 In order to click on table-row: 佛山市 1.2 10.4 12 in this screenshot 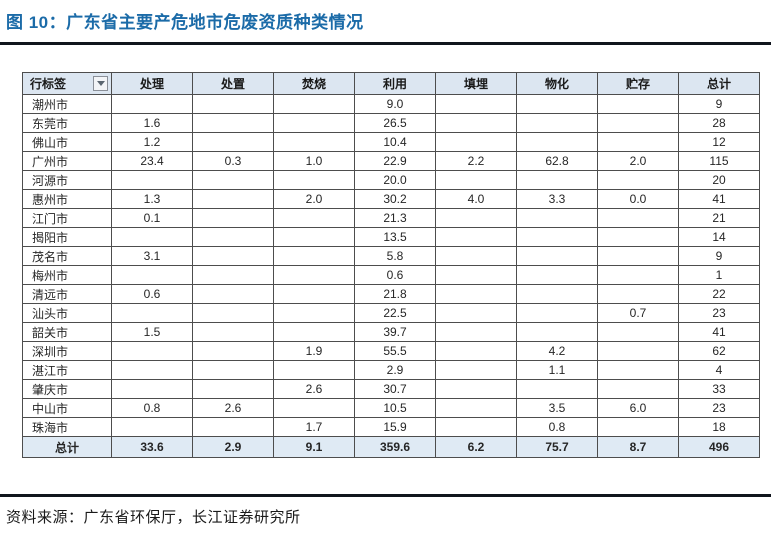, I will do `click(391, 142)`.